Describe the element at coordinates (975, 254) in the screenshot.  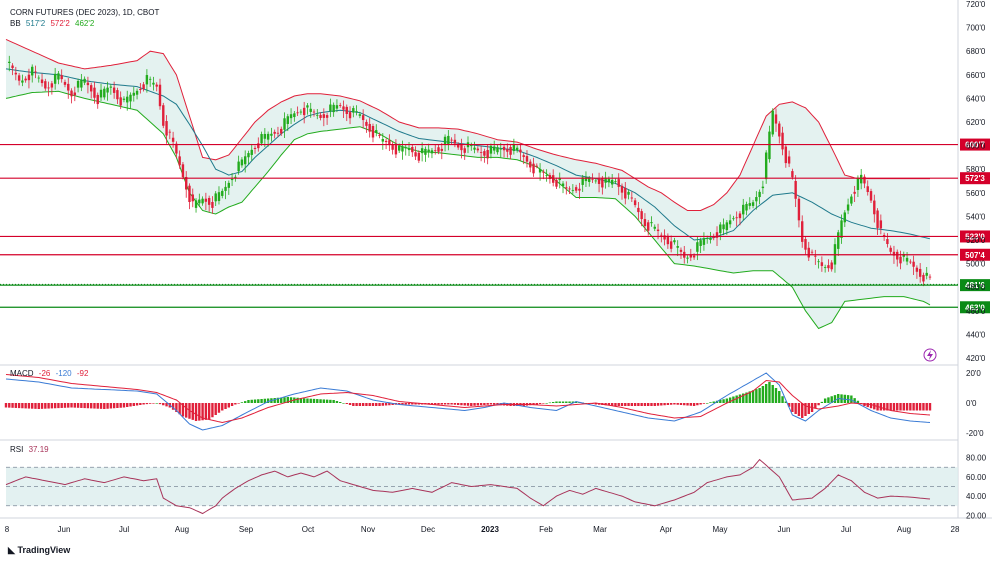
I see `level-tag-507'4` at that location.